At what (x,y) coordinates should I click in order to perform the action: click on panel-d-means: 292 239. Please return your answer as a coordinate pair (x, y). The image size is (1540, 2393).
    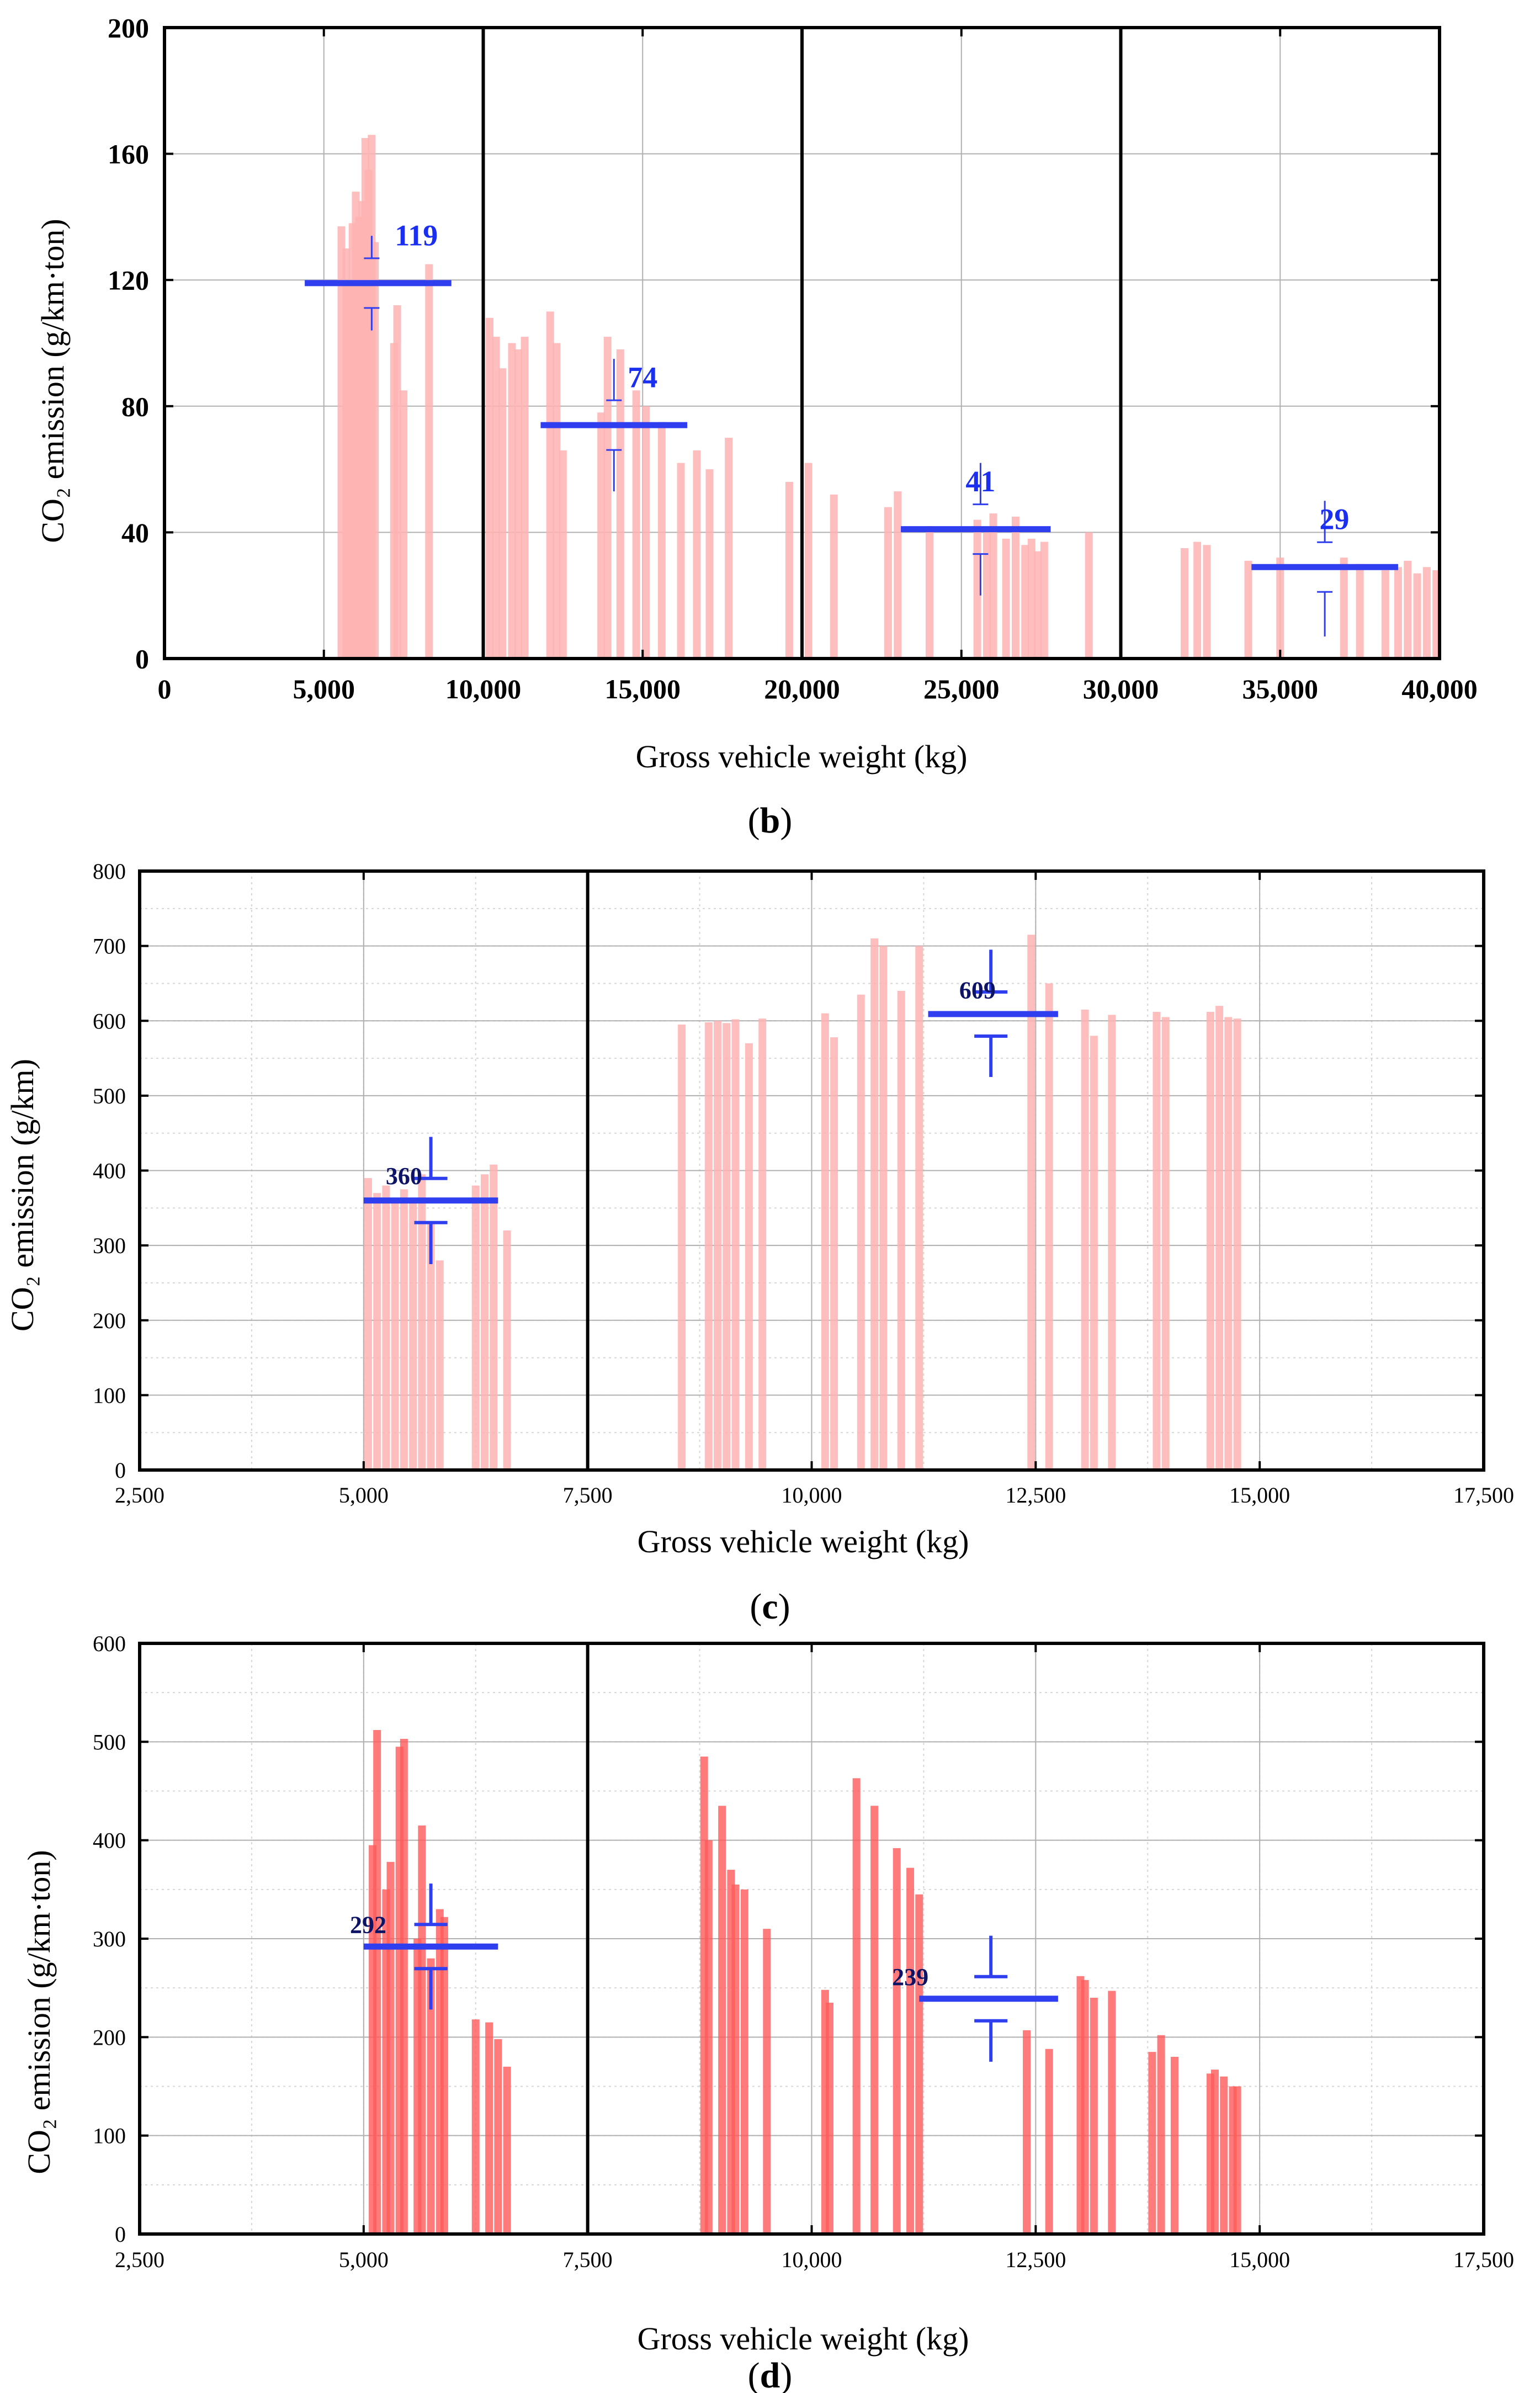
    Looking at the image, I should click on (704, 1972).